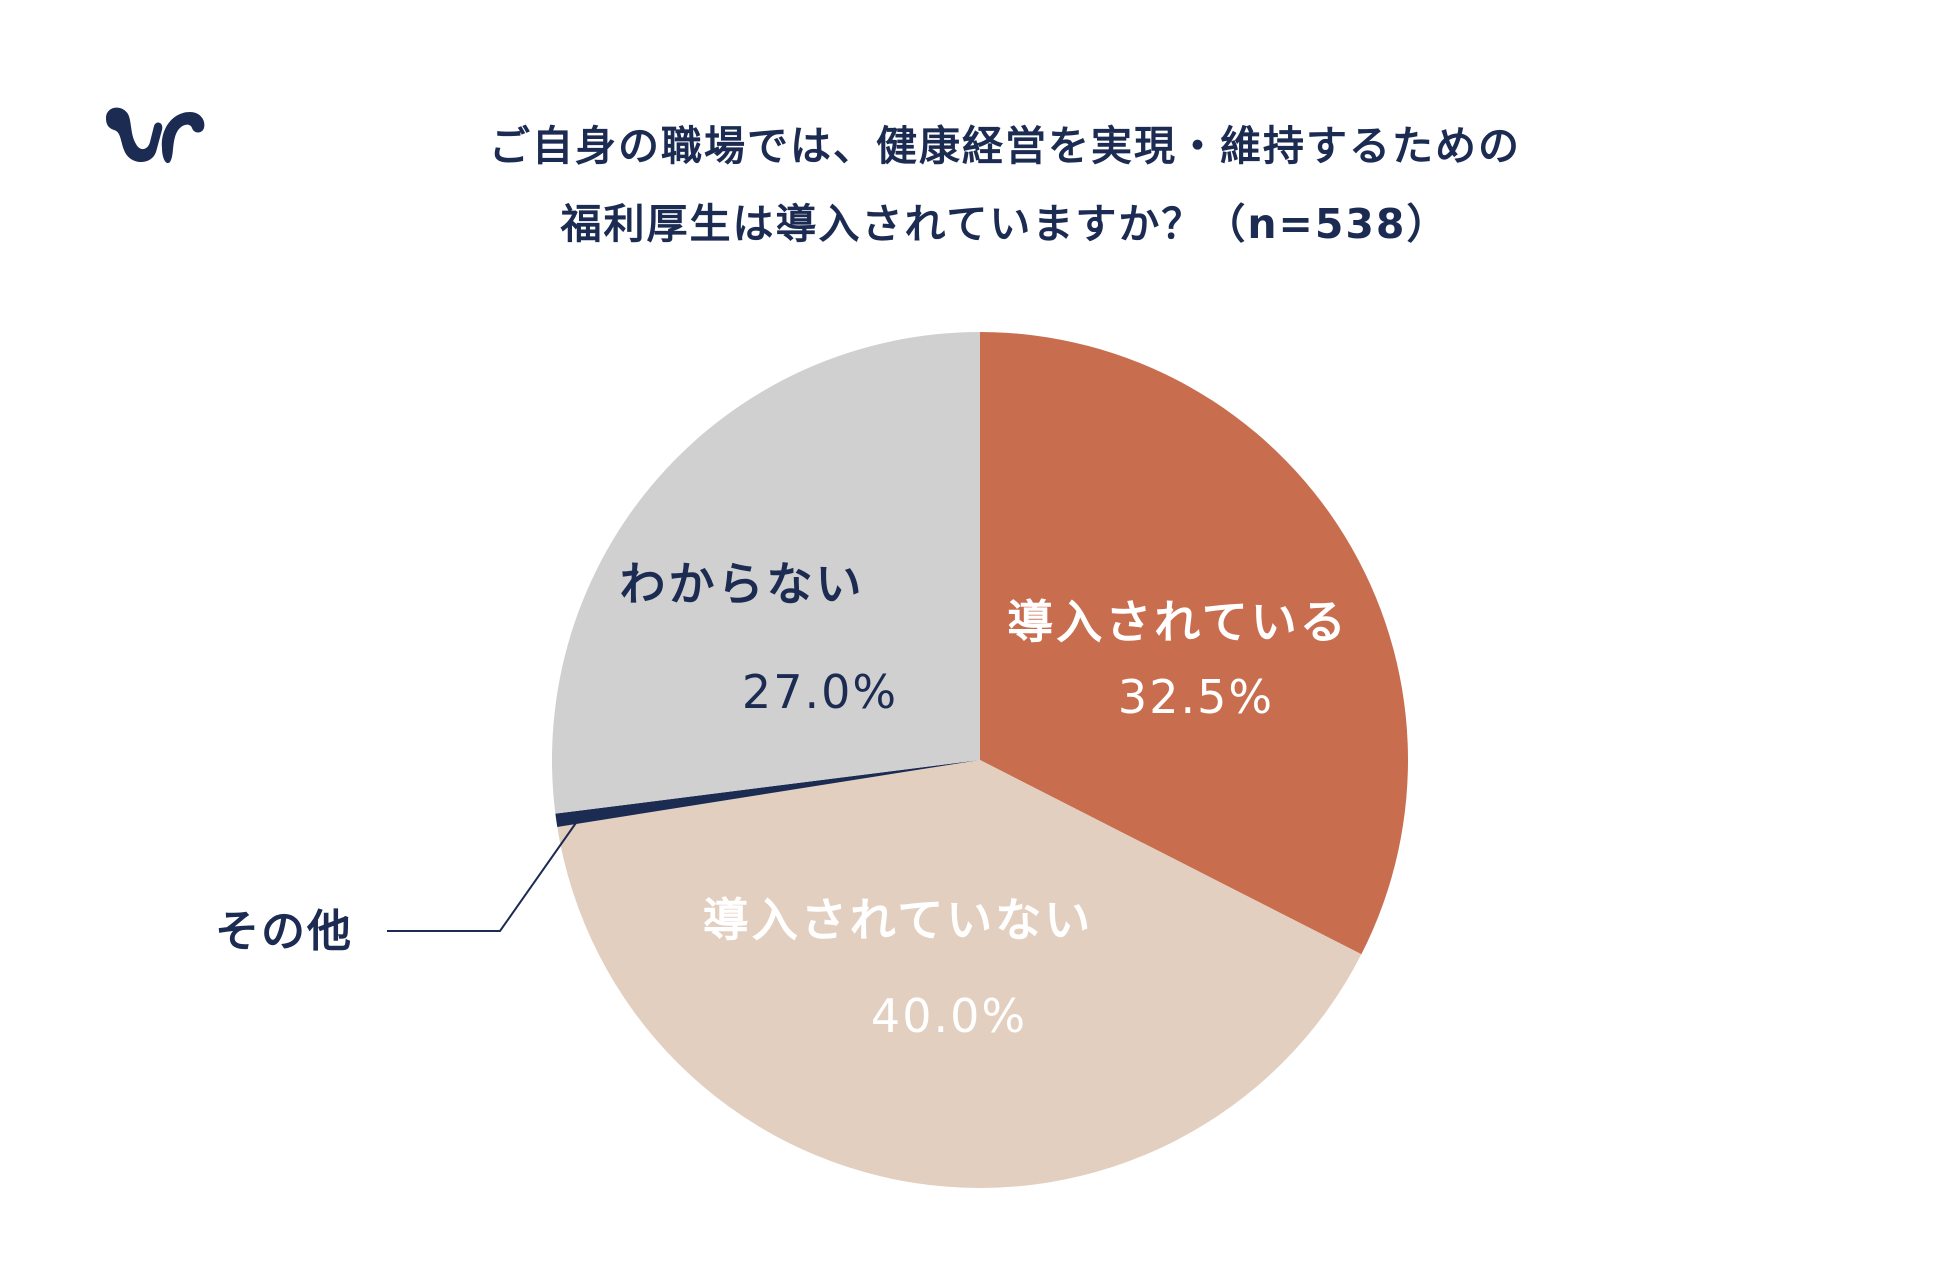  Describe the element at coordinates (1178, 622) in the screenshot. I see `slice-label-introduced: 導入されている` at that location.